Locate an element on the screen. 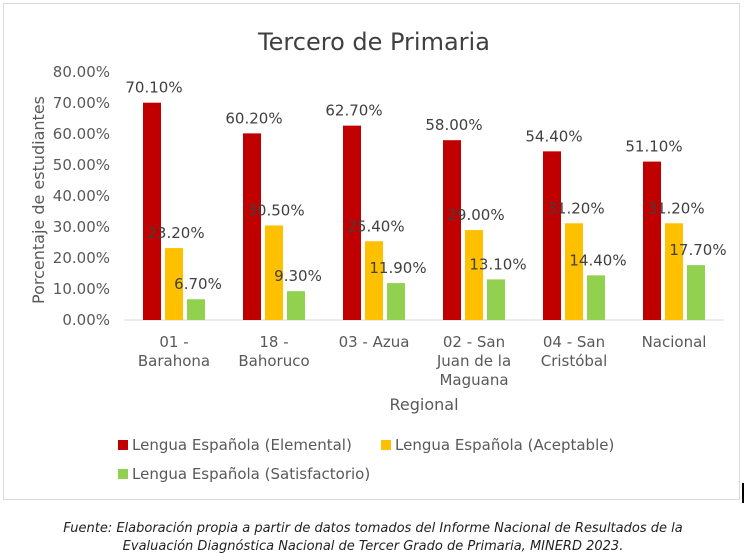  data-label: 70.10% is located at coordinates (153, 88).